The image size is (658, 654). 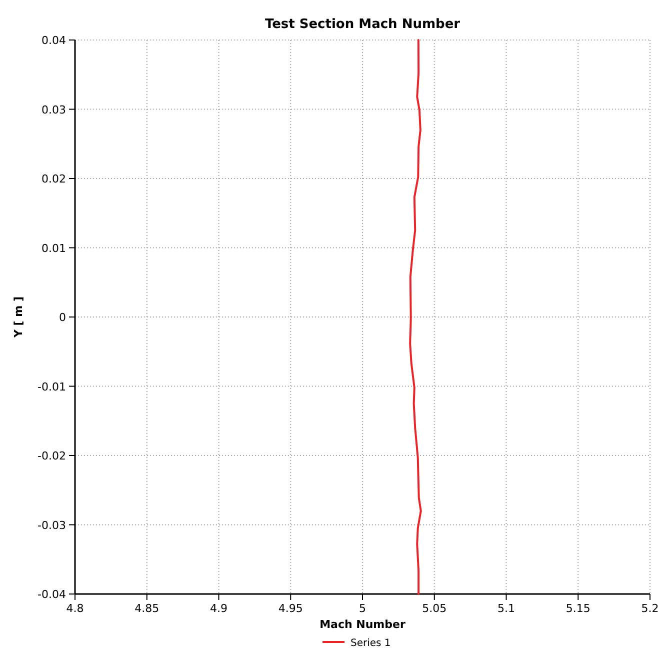 I want to click on y-tick-label: 0.03, so click(x=54, y=109).